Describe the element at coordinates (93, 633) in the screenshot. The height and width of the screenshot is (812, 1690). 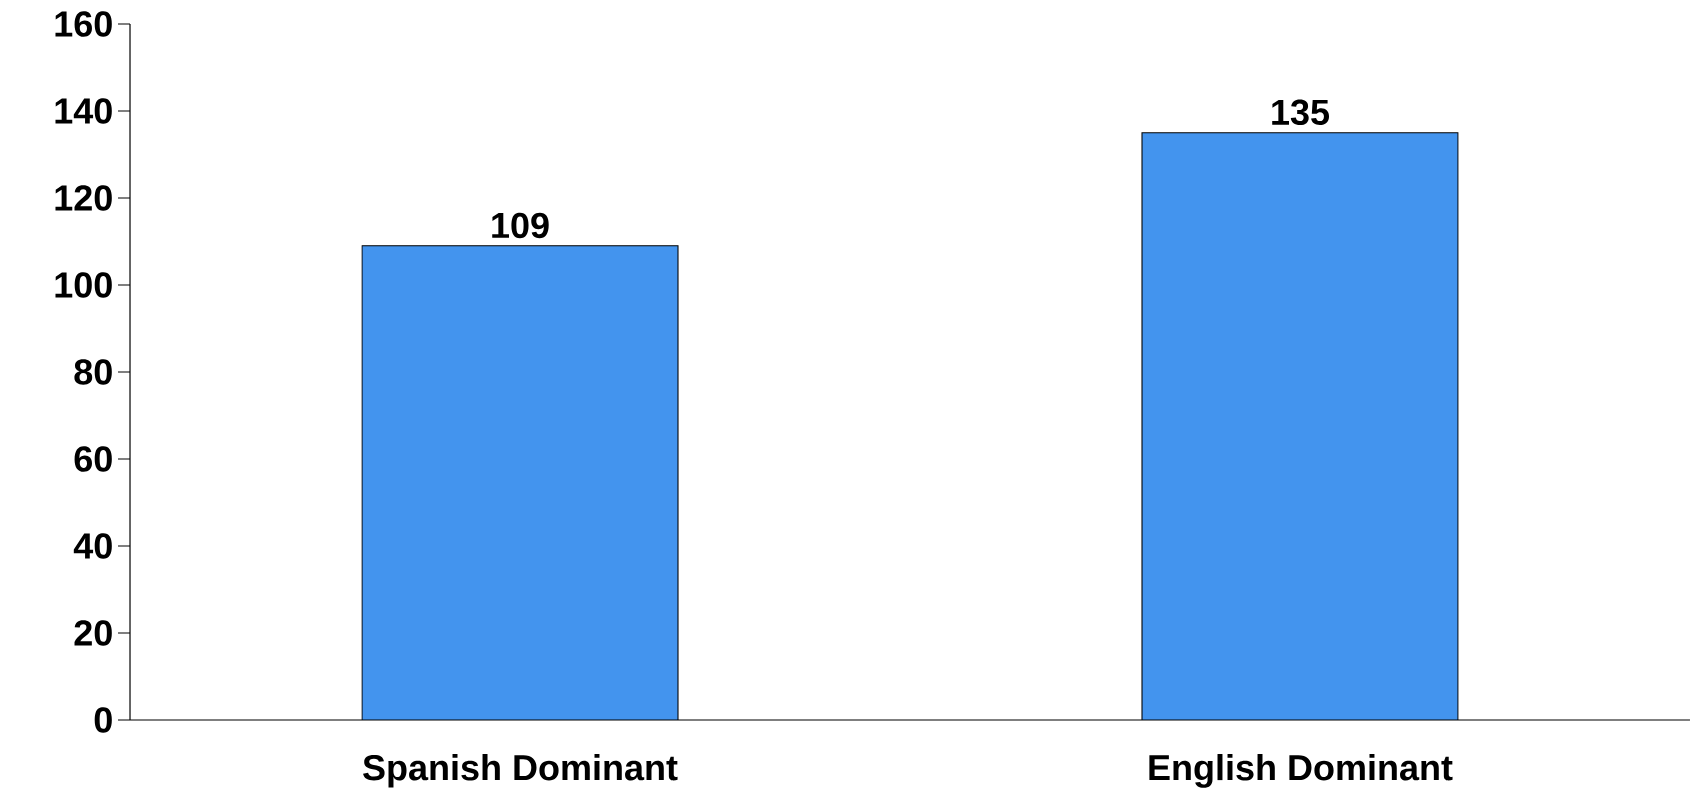
I see `y-tick-label: 20` at that location.